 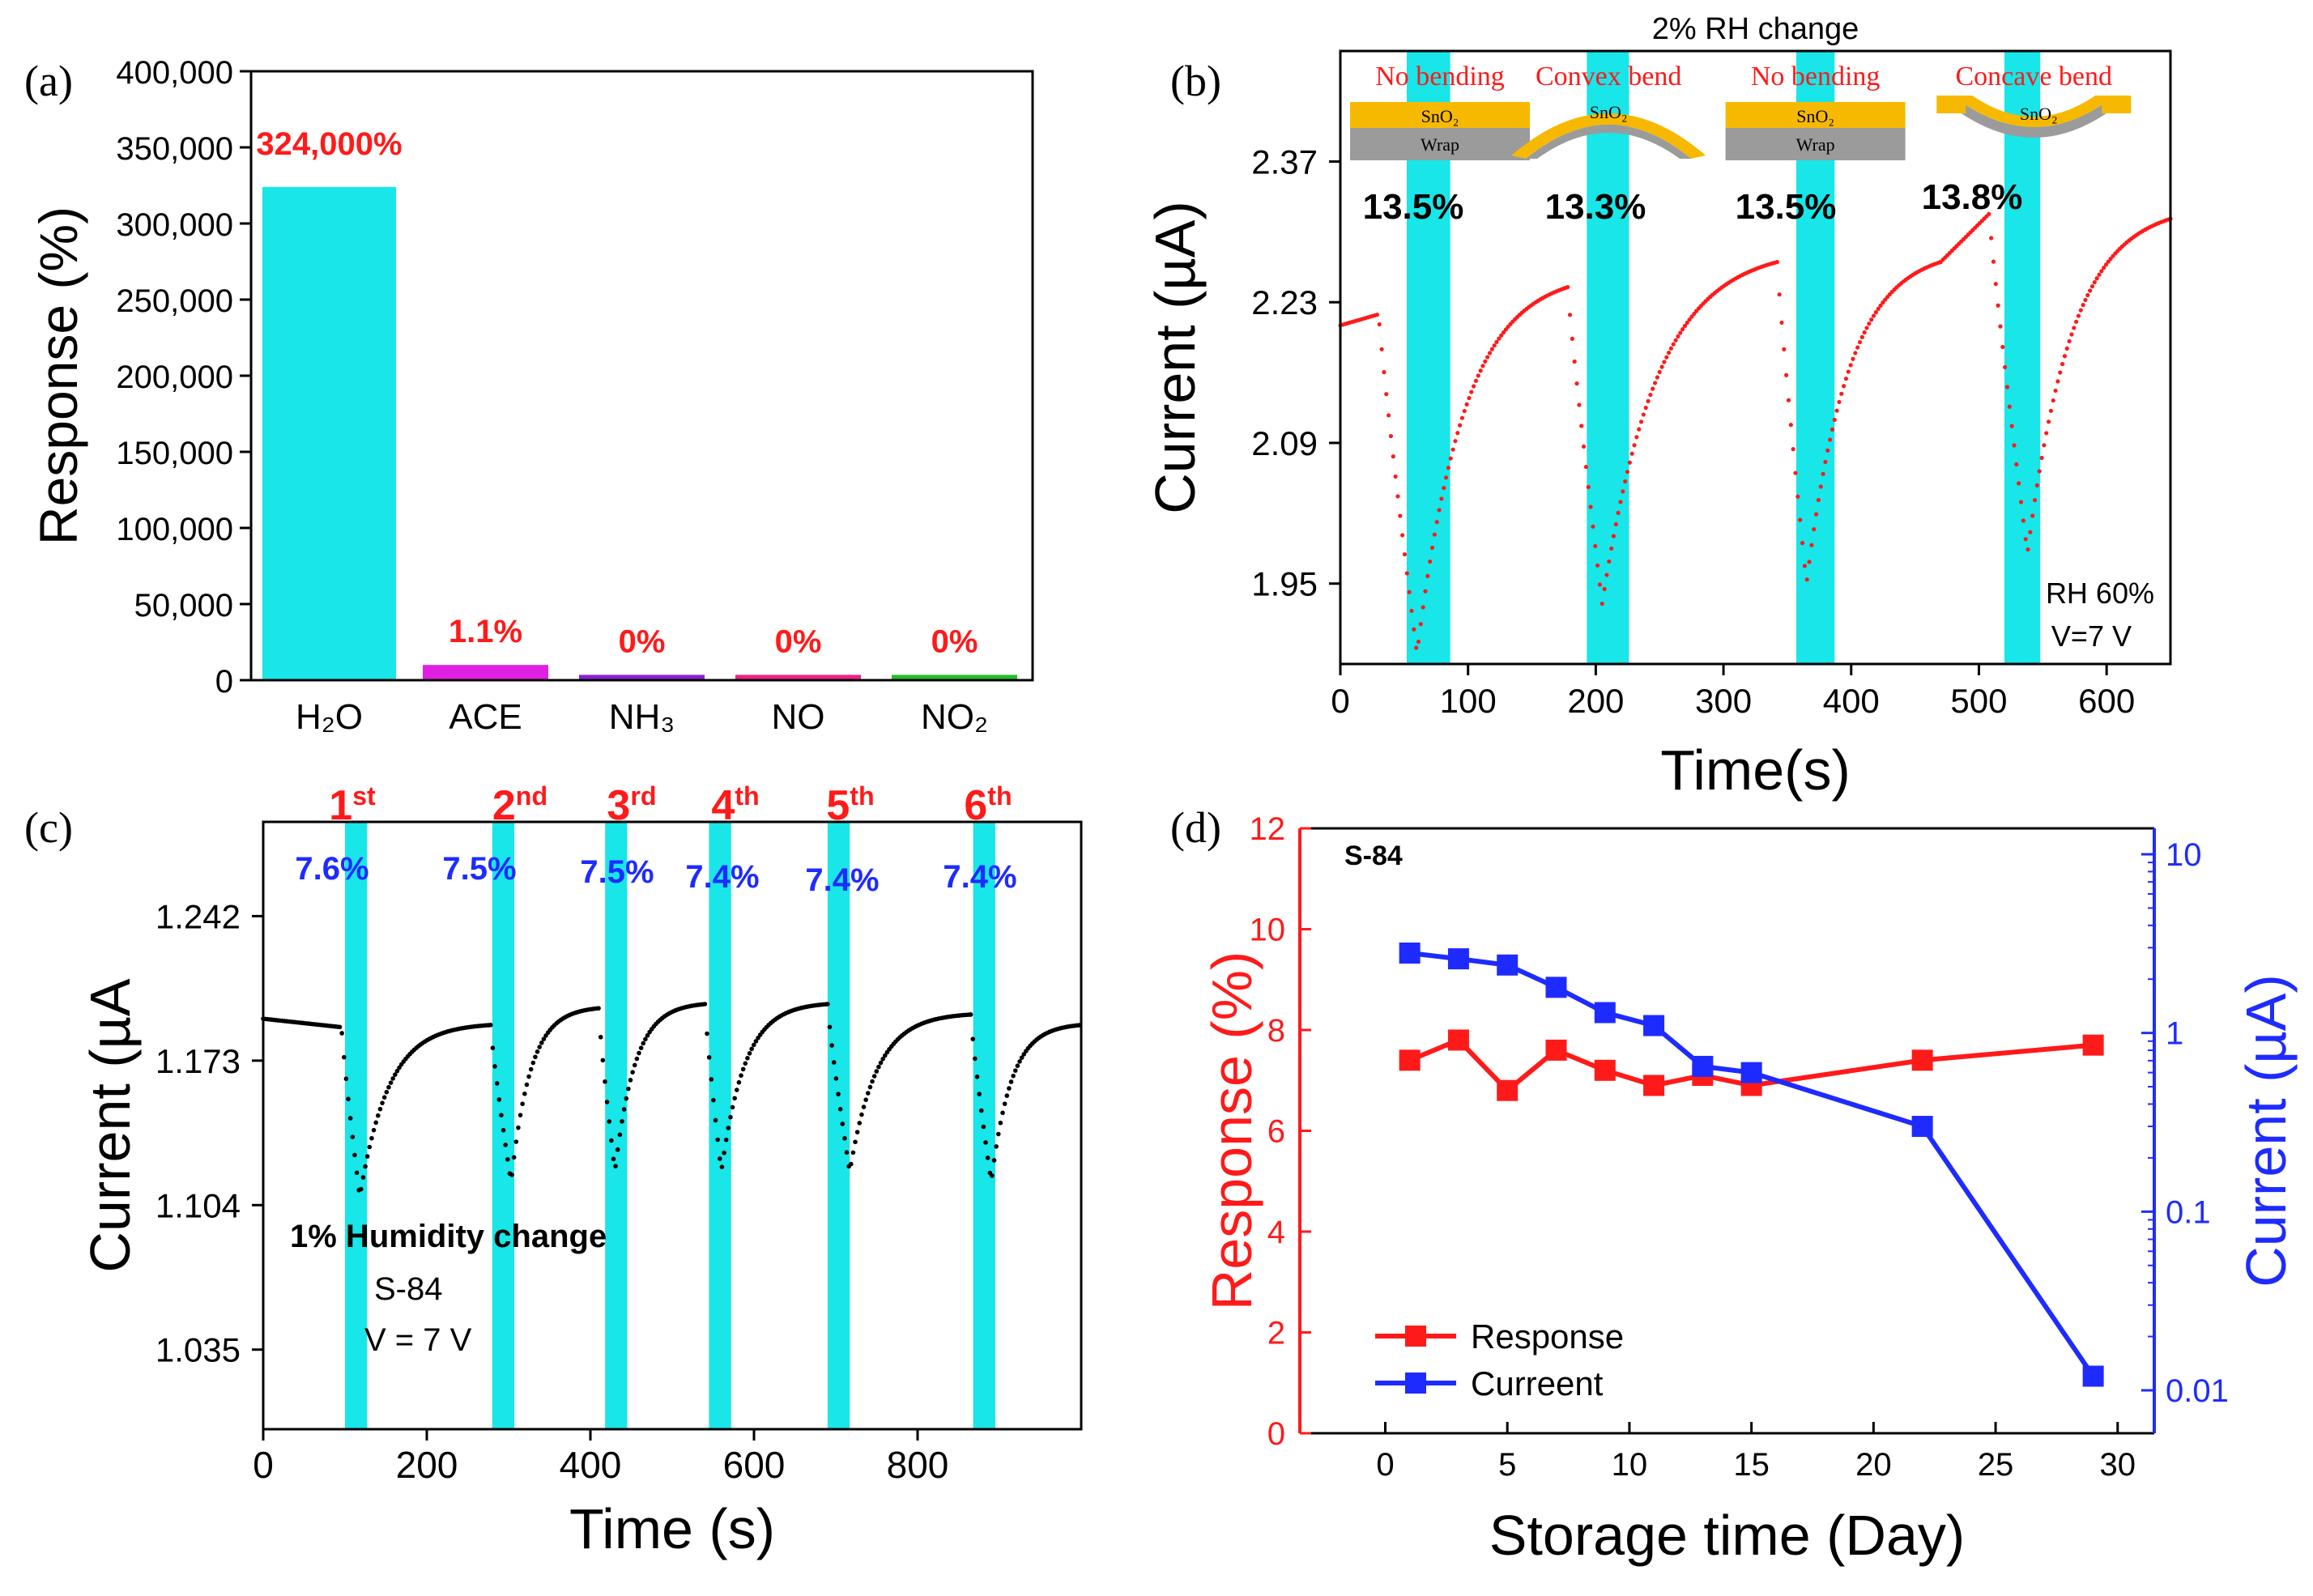 What do you see at coordinates (671, 1097) in the screenshot?
I see `current-curve-c` at bounding box center [671, 1097].